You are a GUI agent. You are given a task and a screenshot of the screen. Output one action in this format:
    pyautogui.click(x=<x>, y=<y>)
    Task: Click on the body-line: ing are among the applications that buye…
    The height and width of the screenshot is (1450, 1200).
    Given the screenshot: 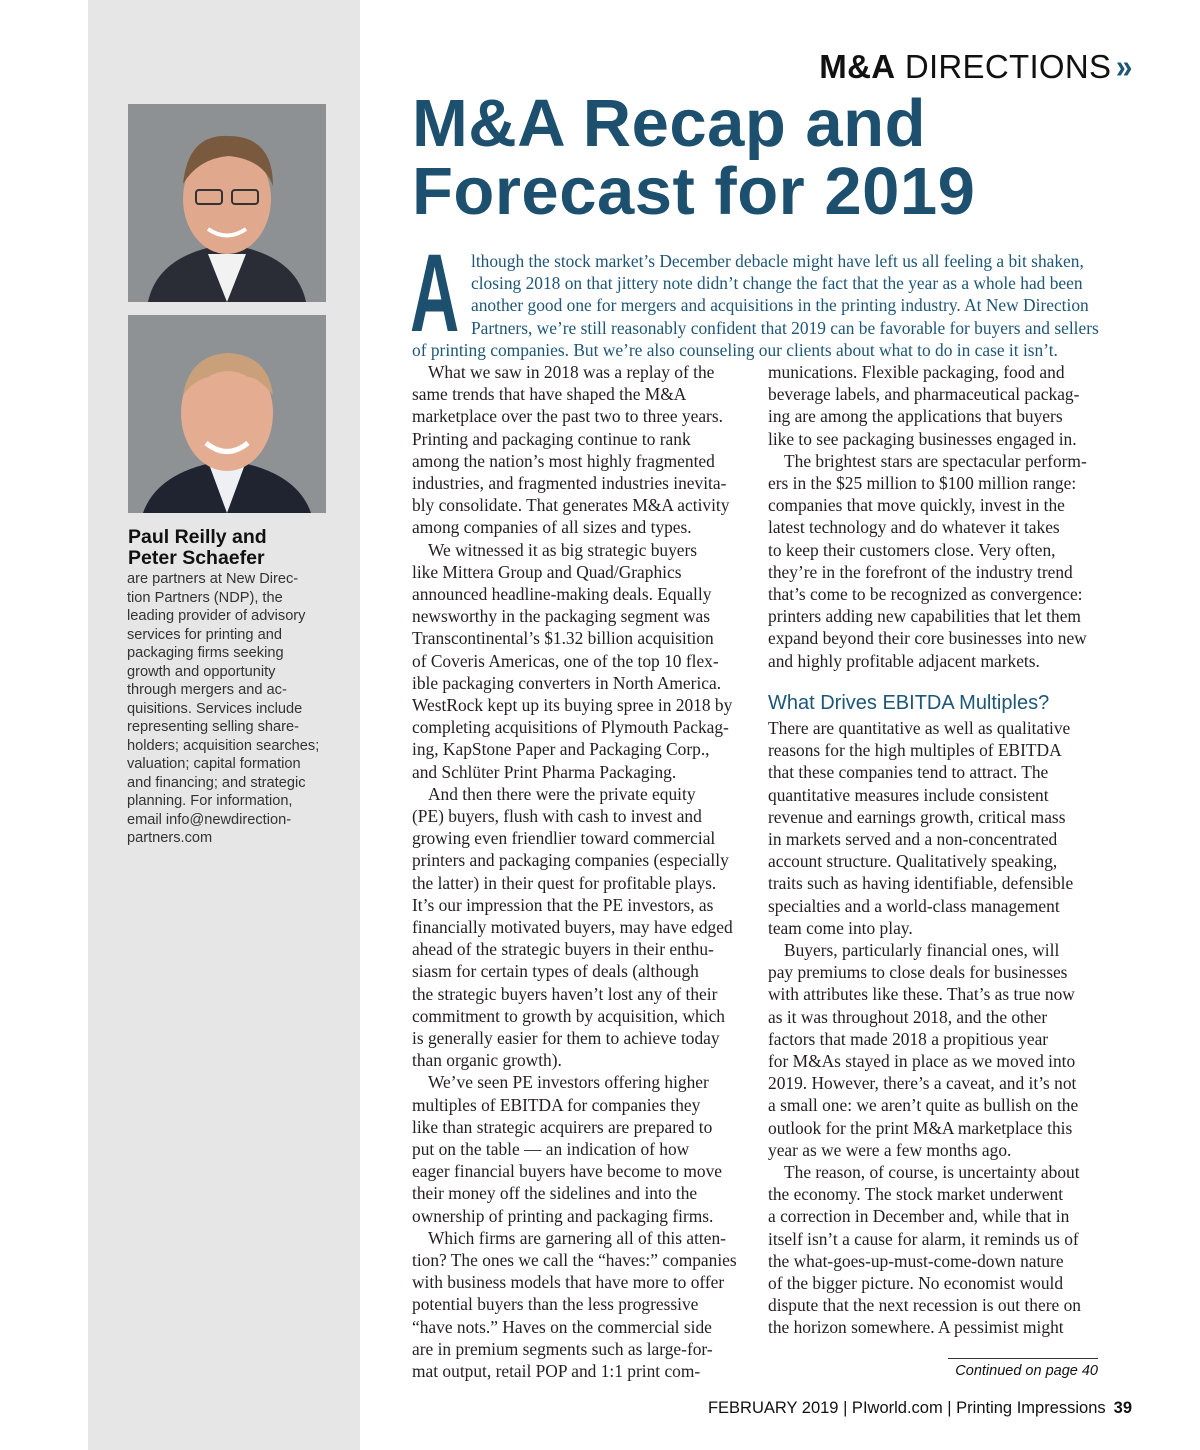 What is the action you would take?
    pyautogui.click(x=915, y=416)
    